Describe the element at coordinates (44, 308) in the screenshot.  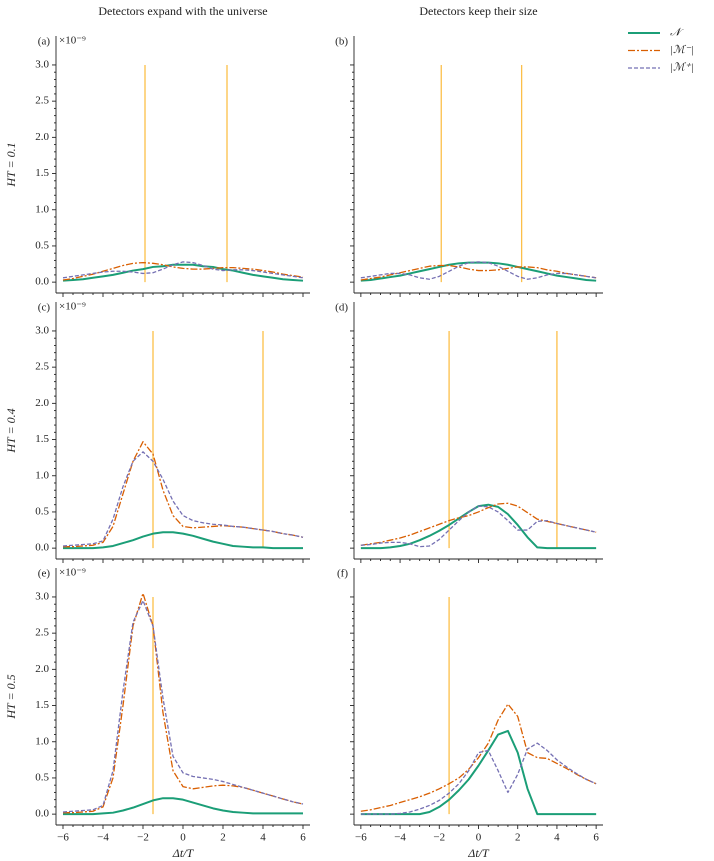
I see `panel-label: (c)` at that location.